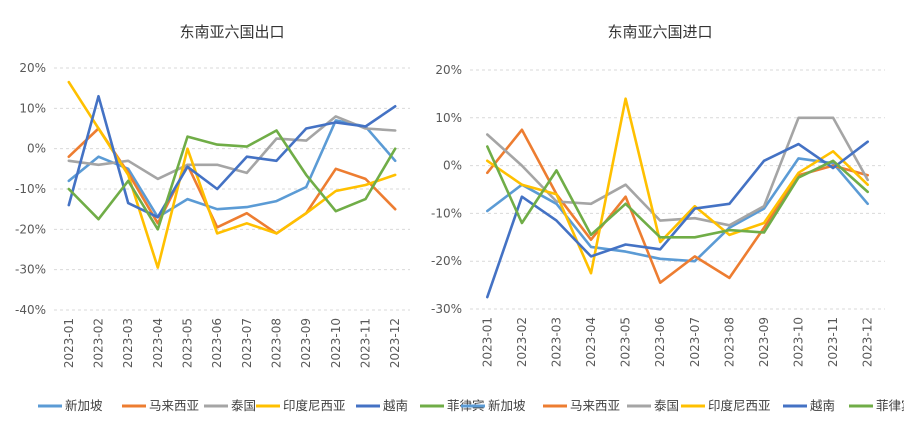 The height and width of the screenshot is (439, 904). I want to click on legend-label: 菲律宾, so click(890, 405).